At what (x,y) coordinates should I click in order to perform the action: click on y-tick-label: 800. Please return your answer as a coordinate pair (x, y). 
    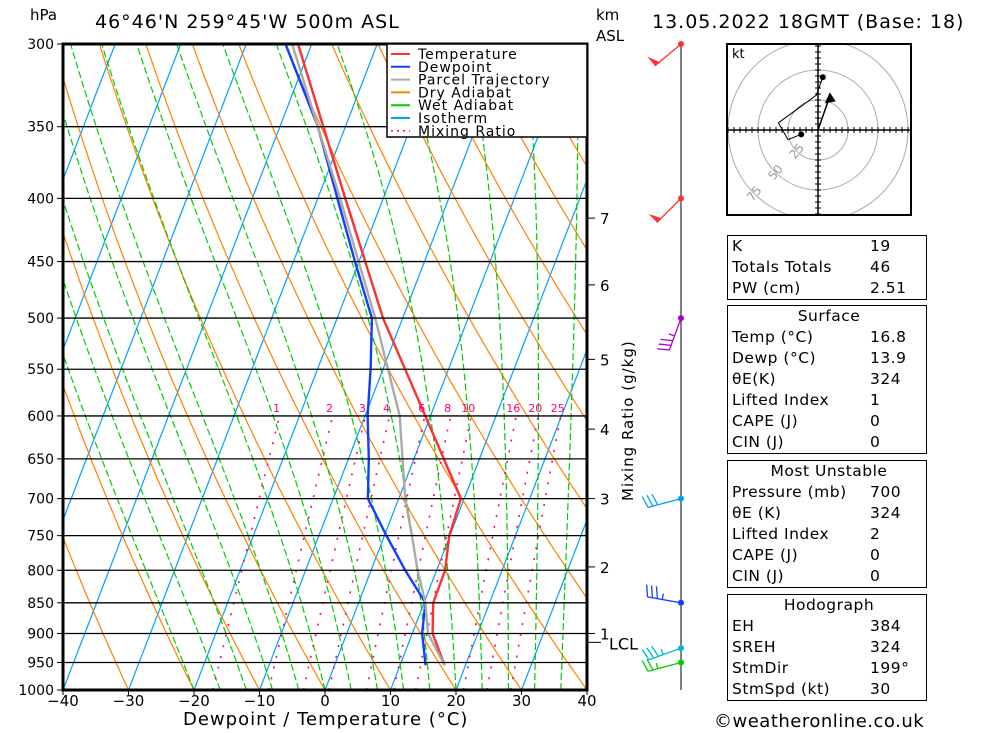
    Looking at the image, I should click on (40, 571).